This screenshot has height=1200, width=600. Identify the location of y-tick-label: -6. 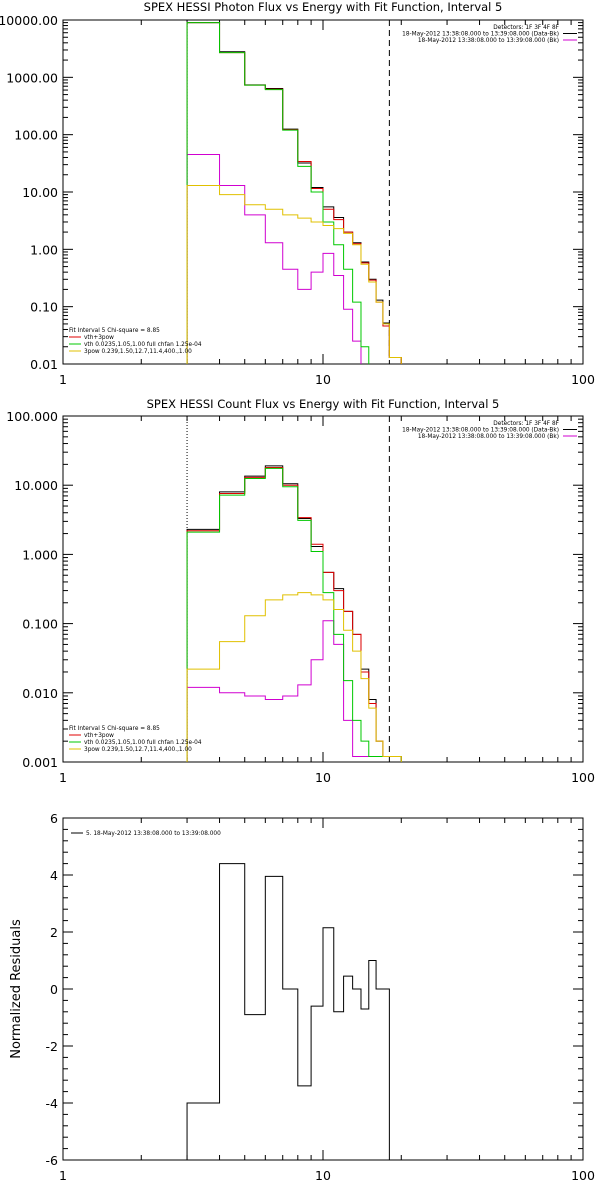
(52, 1160).